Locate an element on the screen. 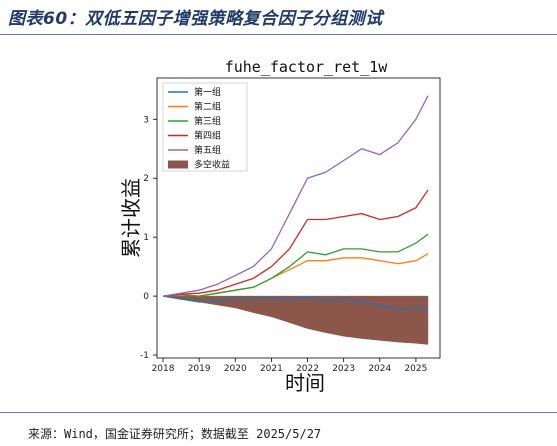 Image resolution: width=557 pixels, height=446 pixels. area-long-short is located at coordinates (295, 320).